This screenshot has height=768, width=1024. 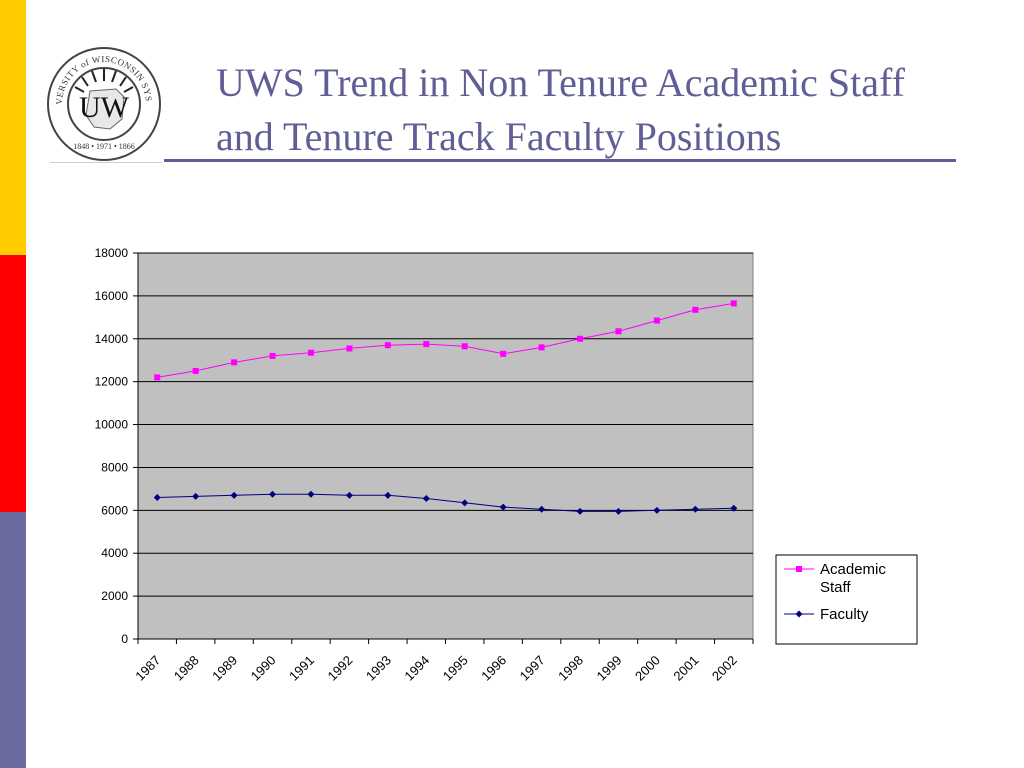 I want to click on y-tick-label: 18000, so click(x=112, y=253).